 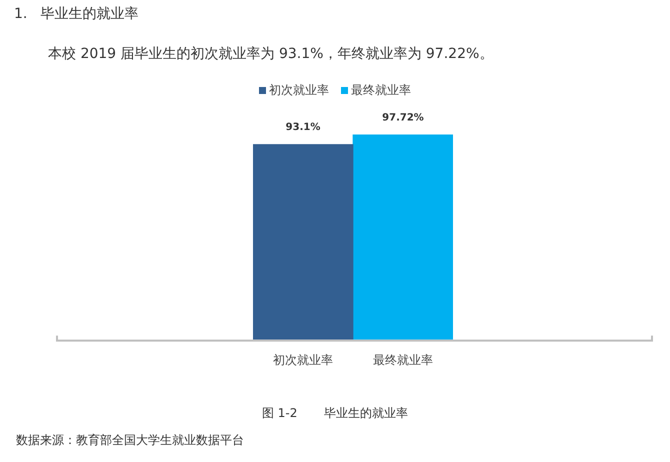 What do you see at coordinates (381, 90) in the screenshot?
I see `legend-label: 最终就业率` at bounding box center [381, 90].